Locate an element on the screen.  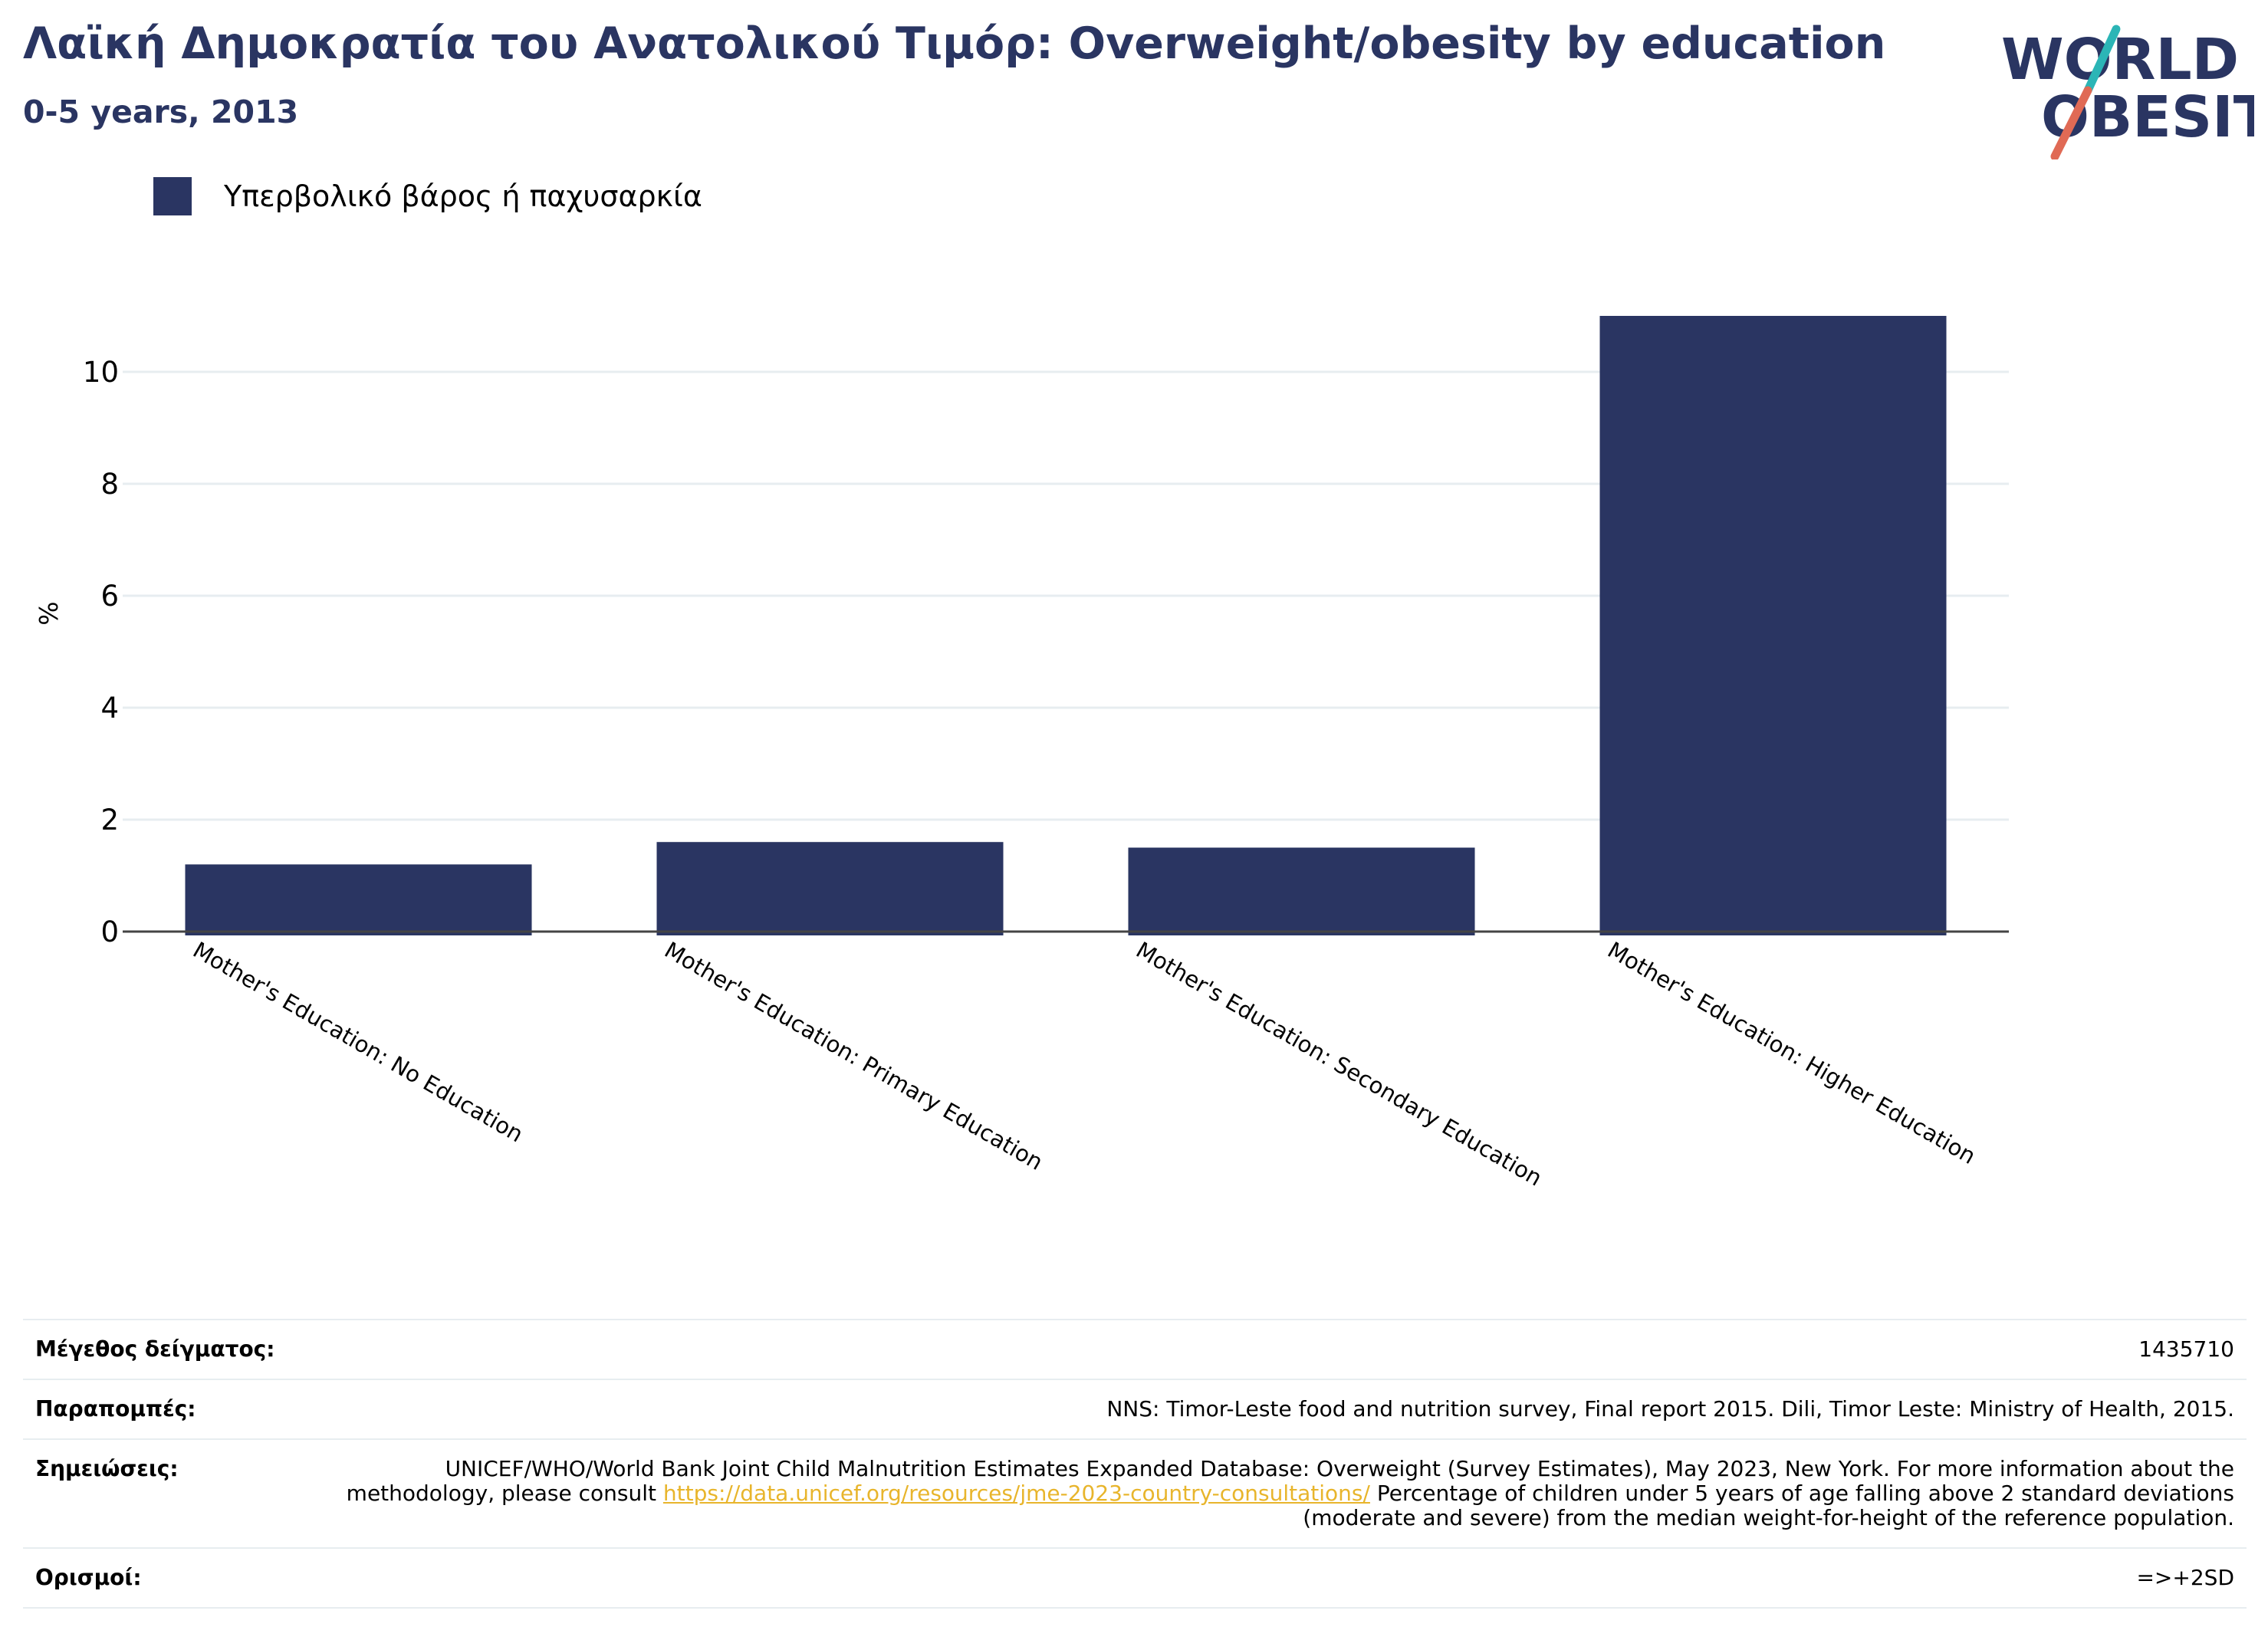
sample-size-value: 1435710 is located at coordinates (1274, 1349).